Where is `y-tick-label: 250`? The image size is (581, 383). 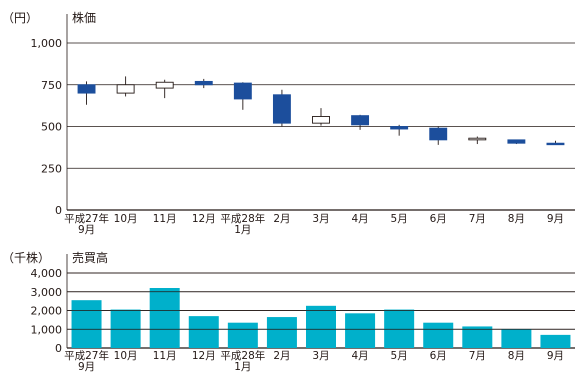
y-tick-label: 250 is located at coordinates (51, 168).